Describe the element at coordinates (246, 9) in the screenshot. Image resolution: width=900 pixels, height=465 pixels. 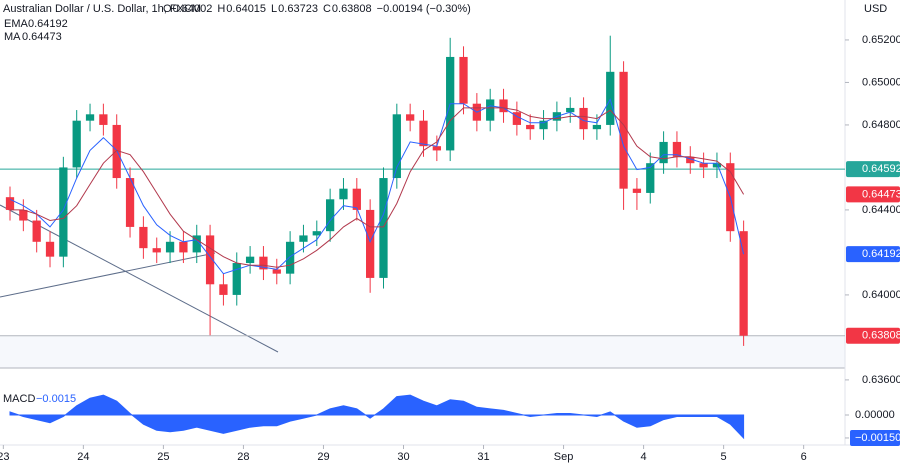
I see `quote-value: 0.64015` at that location.